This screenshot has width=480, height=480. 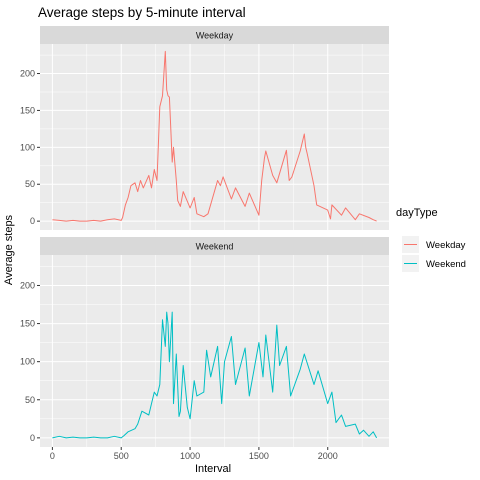 What do you see at coordinates (121, 456) in the screenshot?
I see `x-tick-label: 500` at bounding box center [121, 456].